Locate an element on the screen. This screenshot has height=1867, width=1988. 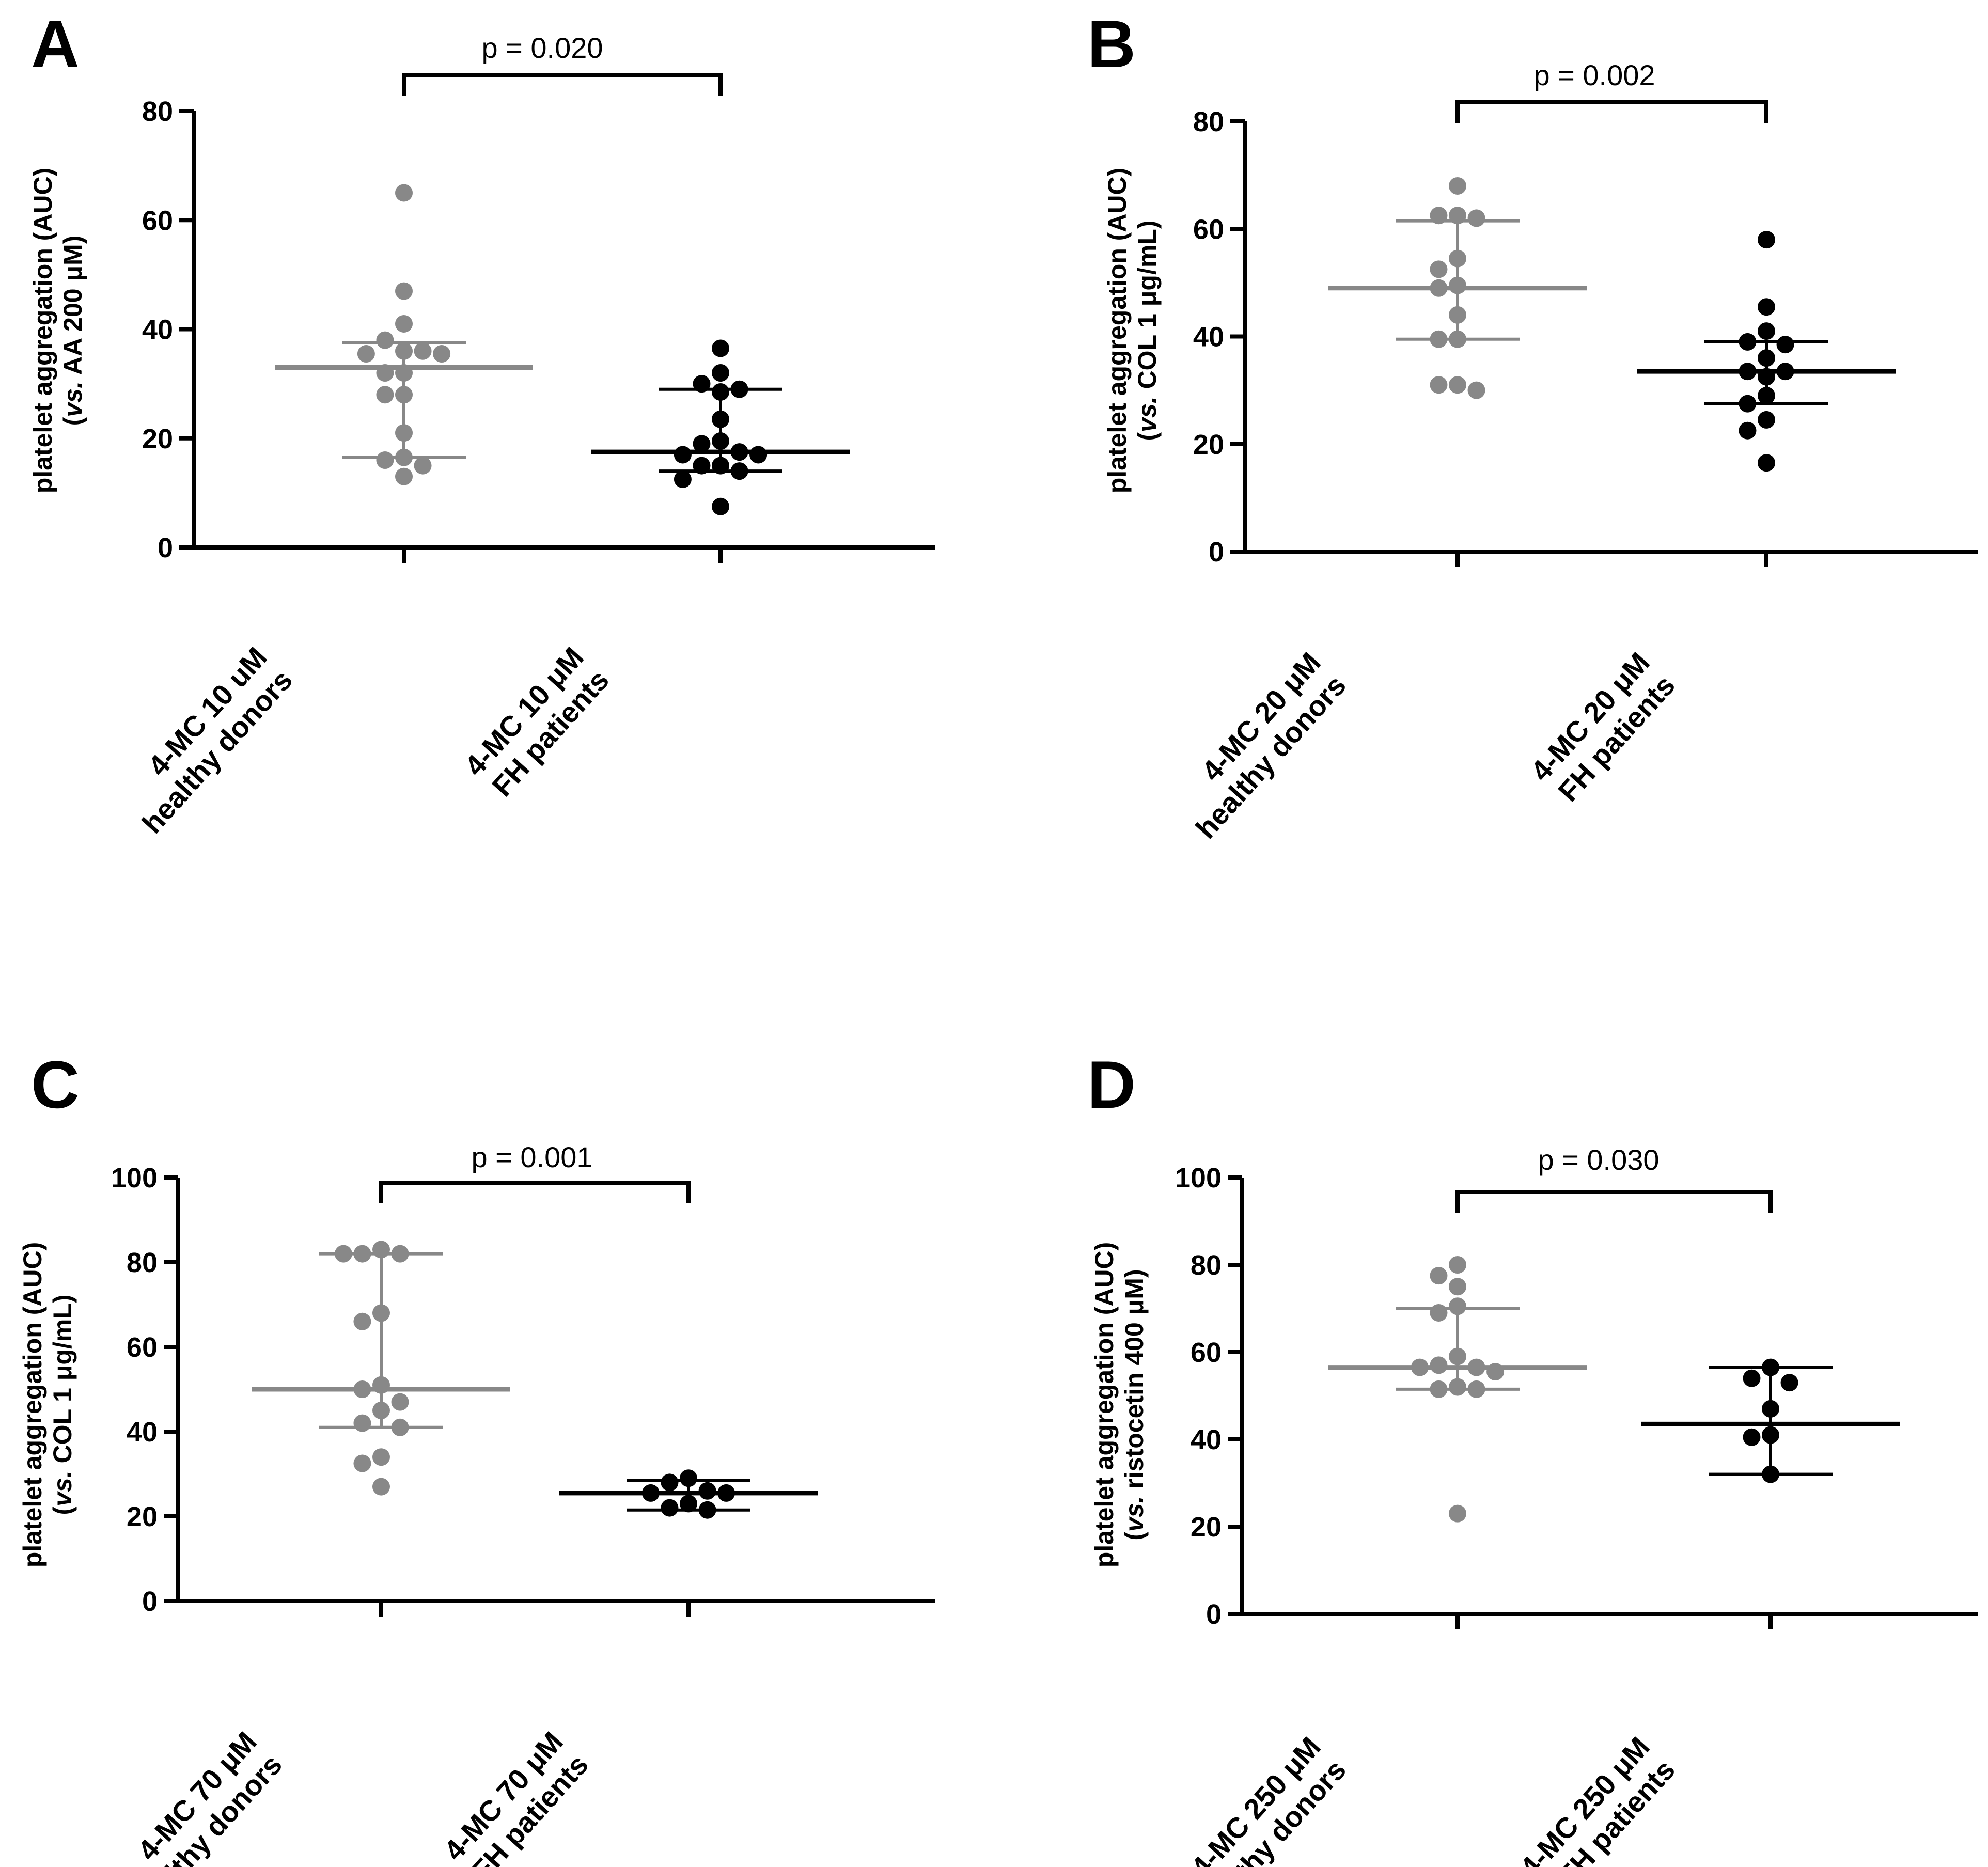
x-category-d-0: 4-MC 250 μM healthy donors is located at coordinates (1268, 1799).